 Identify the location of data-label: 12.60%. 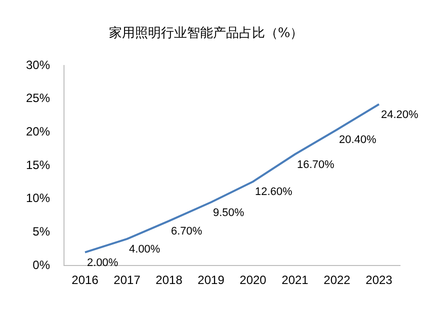
(274, 192).